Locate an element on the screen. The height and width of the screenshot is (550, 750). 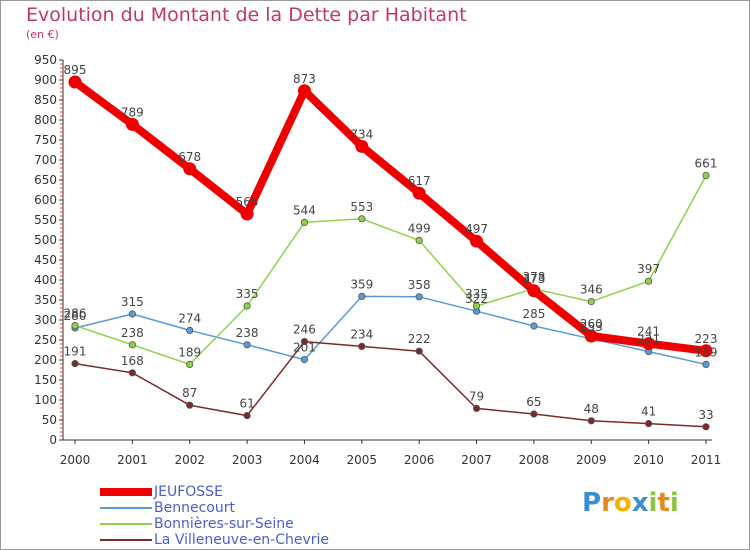
data-label: 221 is located at coordinates (648, 340).